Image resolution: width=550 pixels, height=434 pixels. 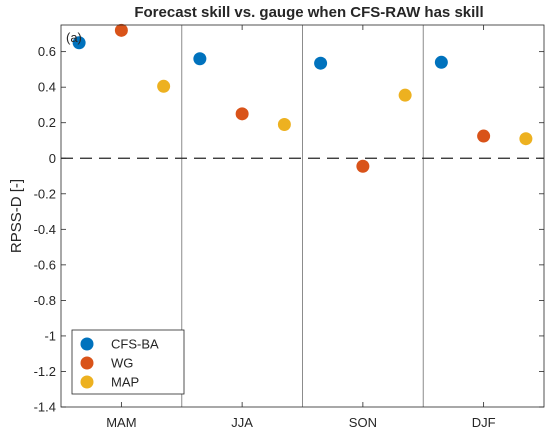 What do you see at coordinates (121, 422) in the screenshot?
I see `x-tick-label: MAM` at bounding box center [121, 422].